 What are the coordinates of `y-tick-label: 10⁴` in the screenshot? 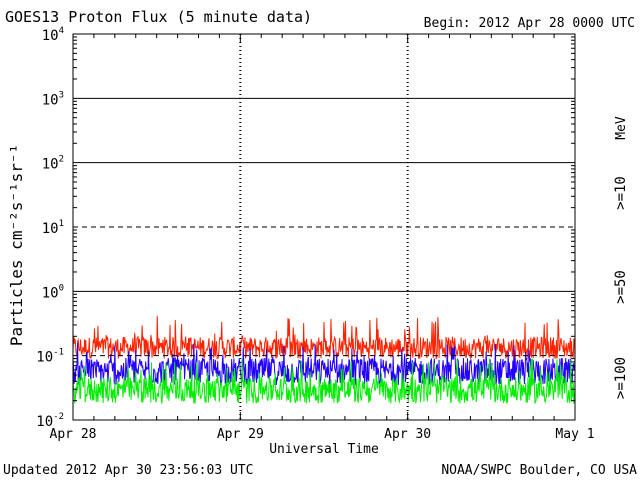 It's located at (53, 35).